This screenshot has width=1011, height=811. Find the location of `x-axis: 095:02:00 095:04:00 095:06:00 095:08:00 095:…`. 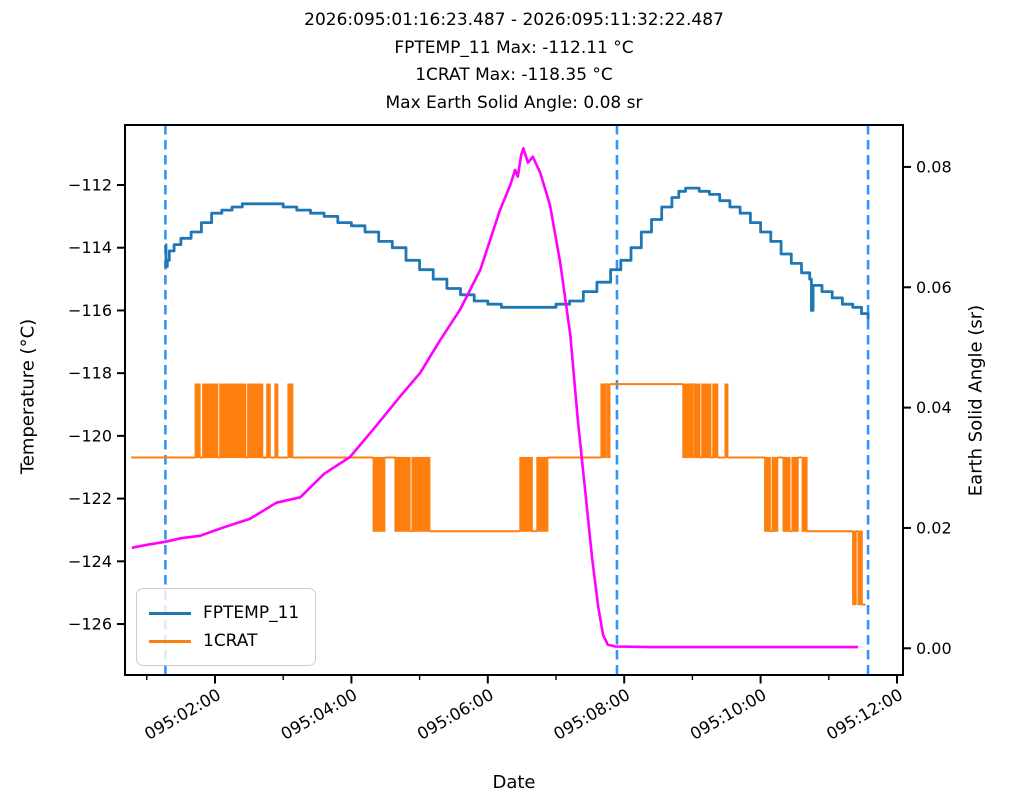

x-axis: 095:02:00 095:04:00 095:06:00 095:08:00 095:… is located at coordinates (523, 709).